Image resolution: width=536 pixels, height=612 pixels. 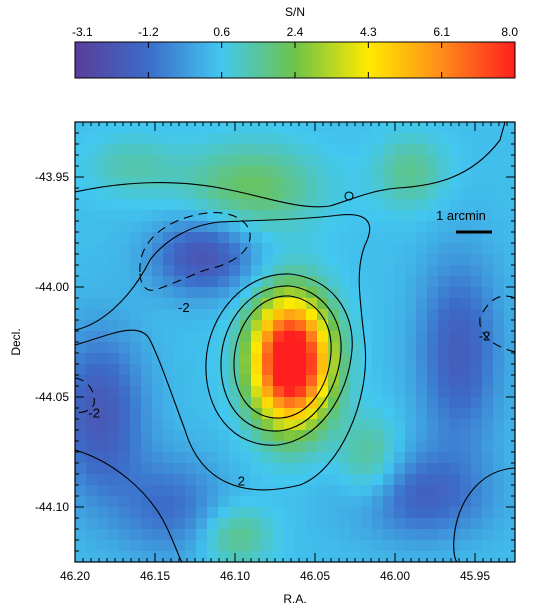 I want to click on colorbar-tick-label: -1.2, so click(x=148, y=32).